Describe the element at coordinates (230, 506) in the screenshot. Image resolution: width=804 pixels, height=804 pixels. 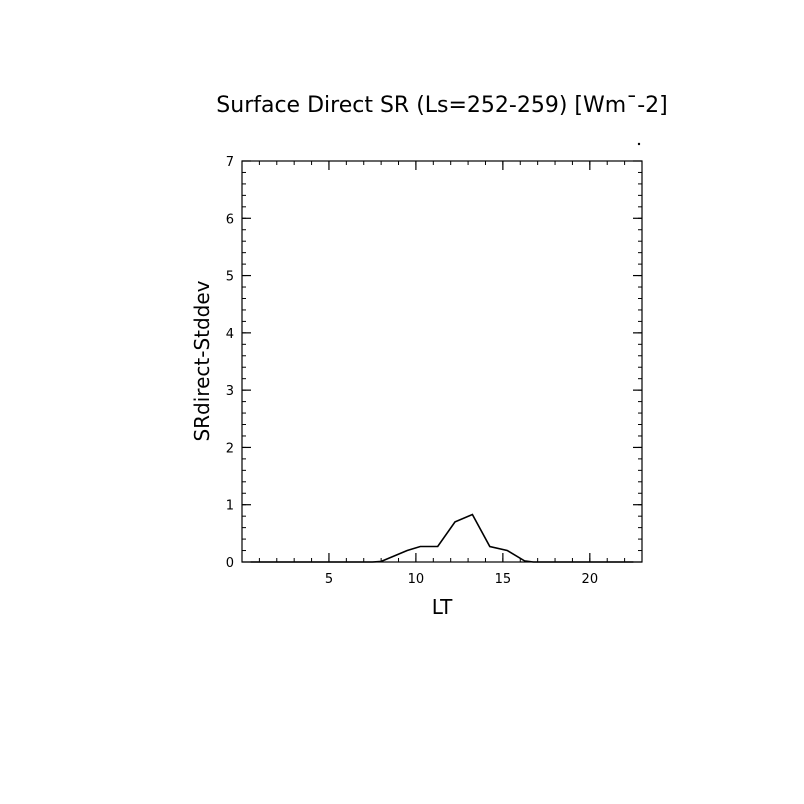
I see `y-tick-label: 1` at that location.